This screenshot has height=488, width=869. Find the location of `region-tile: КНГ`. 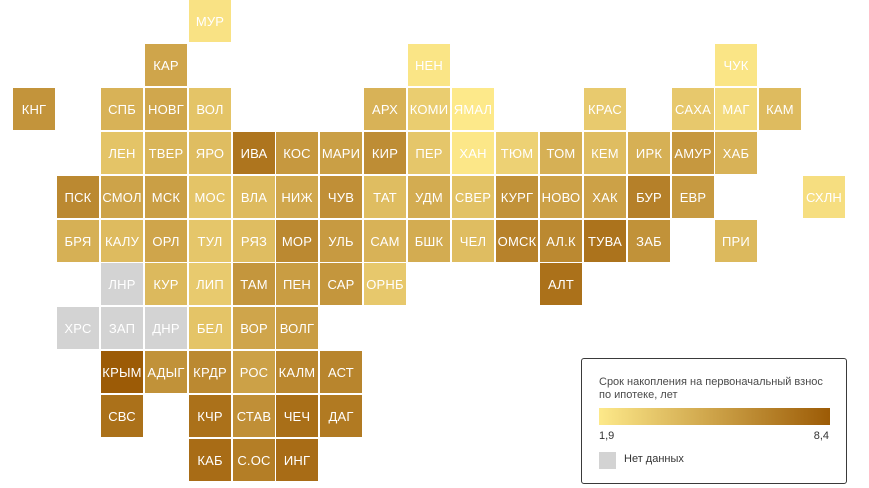

region-tile: КНГ is located at coordinates (34, 109).